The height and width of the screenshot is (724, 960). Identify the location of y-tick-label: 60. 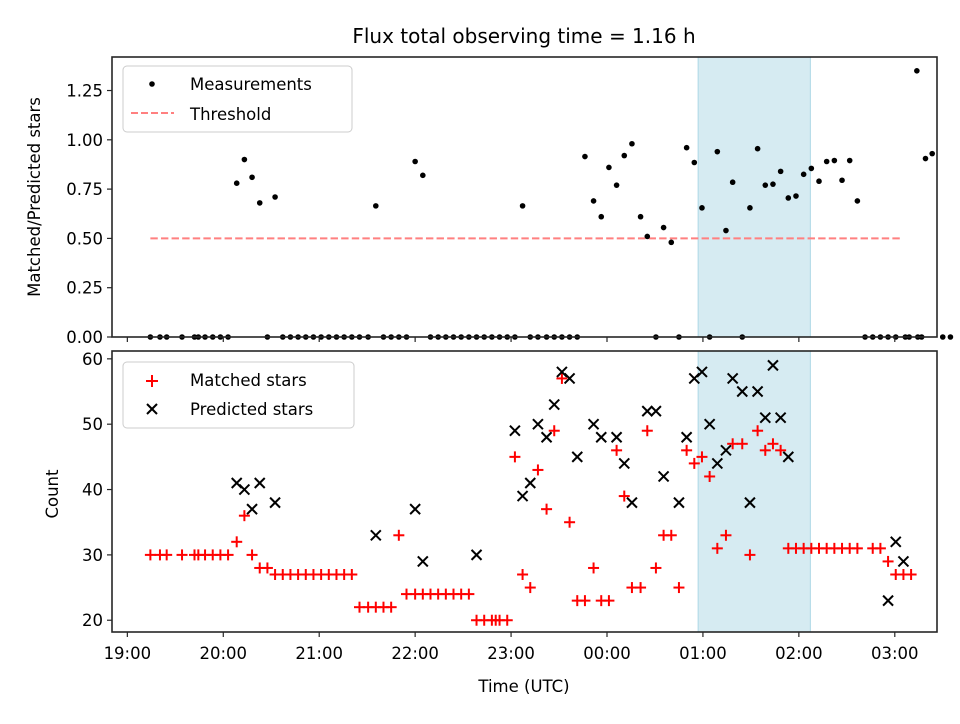
(92, 359).